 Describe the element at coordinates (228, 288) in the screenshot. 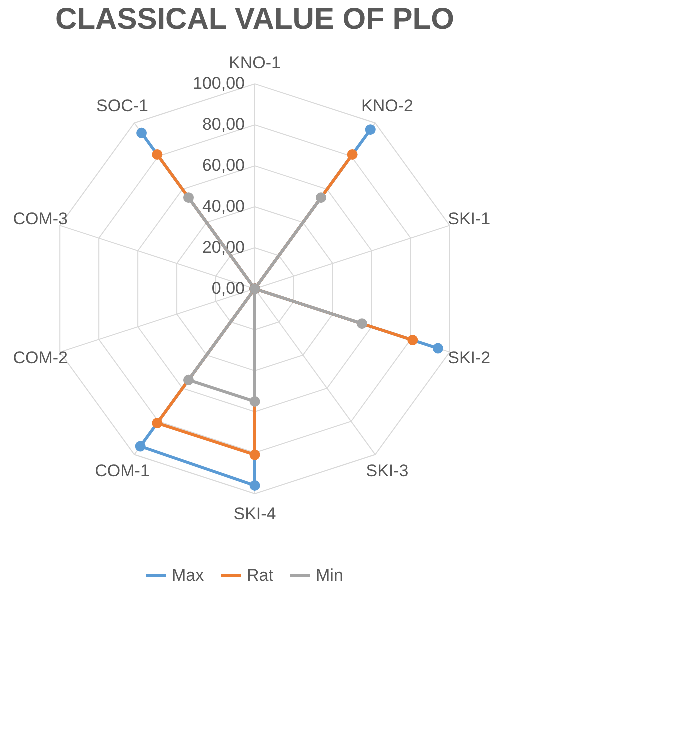

I see `y-tick-label: 0,00` at that location.